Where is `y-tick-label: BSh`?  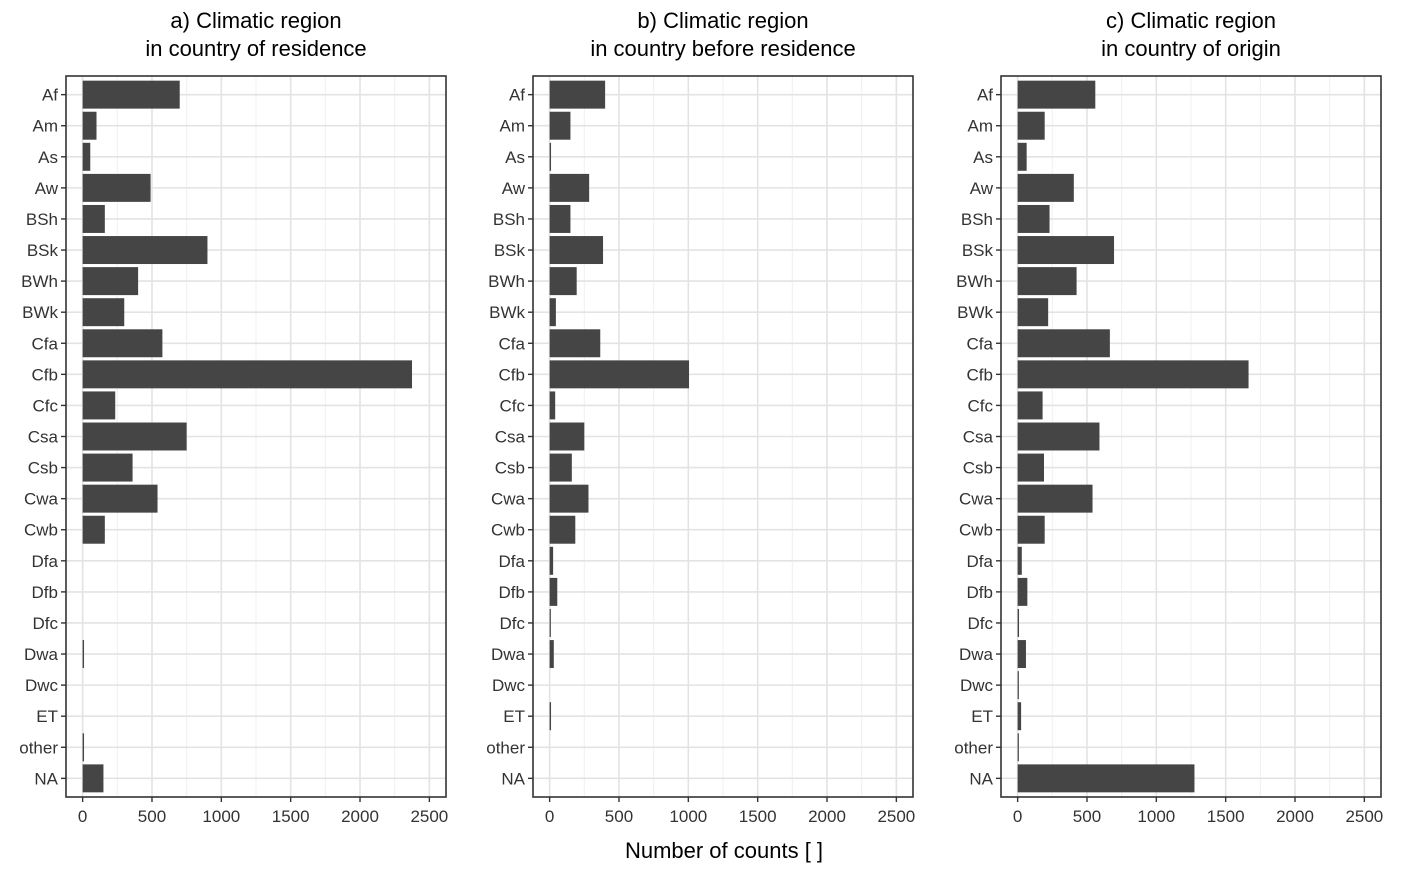
y-tick-label: BSh is located at coordinates (42, 219).